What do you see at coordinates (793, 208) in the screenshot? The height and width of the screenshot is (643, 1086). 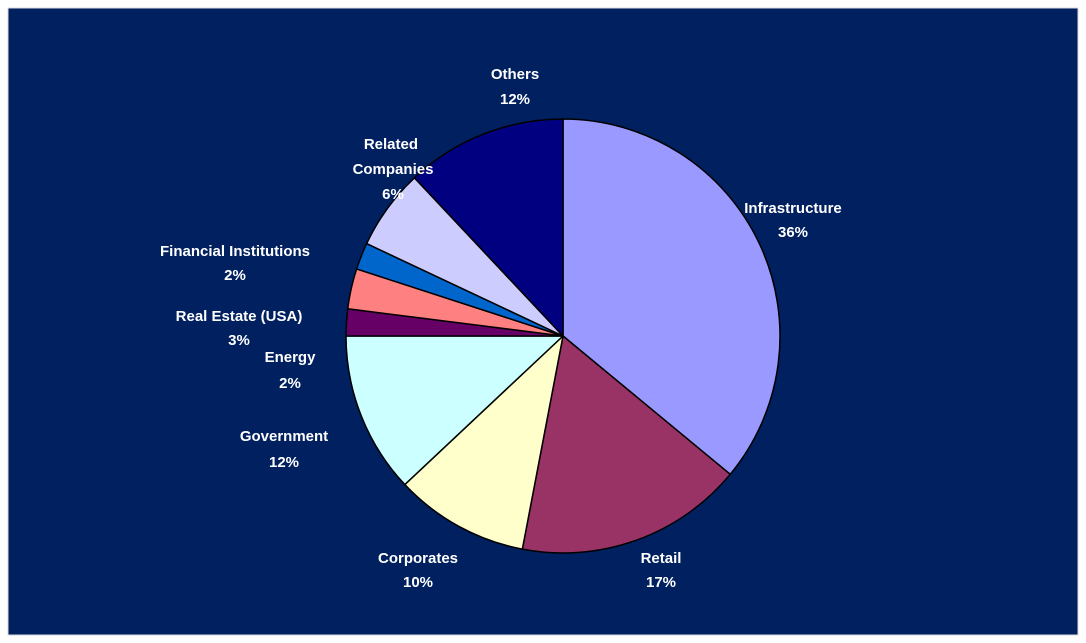 I see `slice-label: Infrastructure` at bounding box center [793, 208].